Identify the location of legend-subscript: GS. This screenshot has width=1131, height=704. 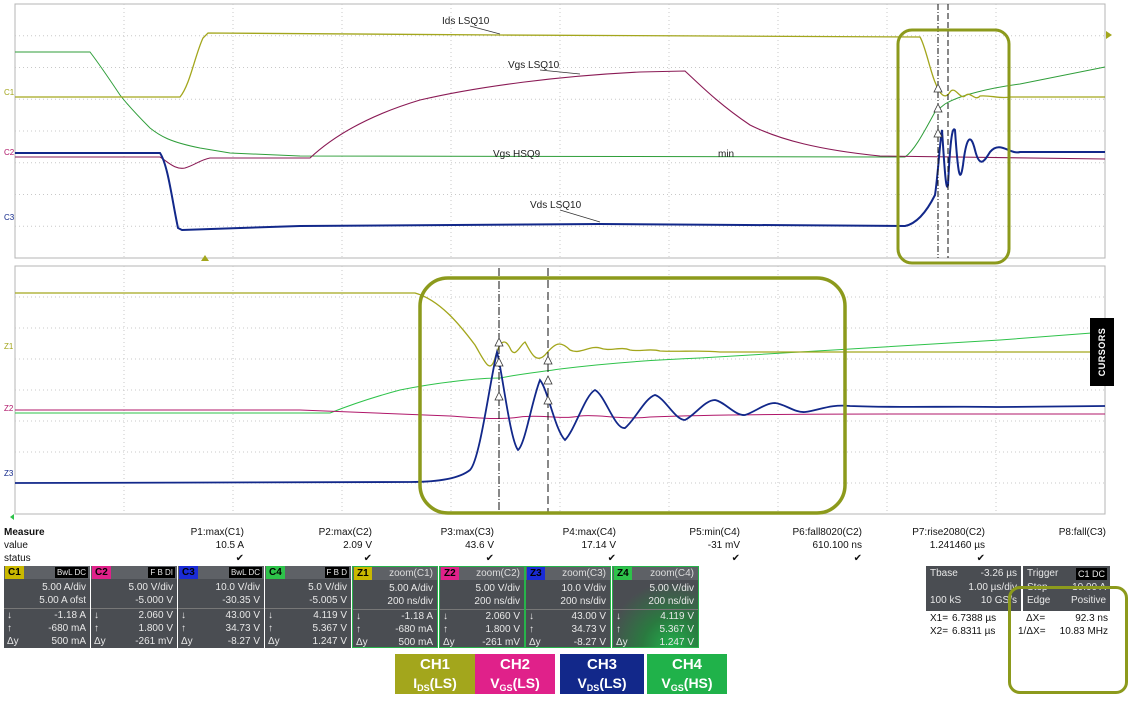
(506, 688).